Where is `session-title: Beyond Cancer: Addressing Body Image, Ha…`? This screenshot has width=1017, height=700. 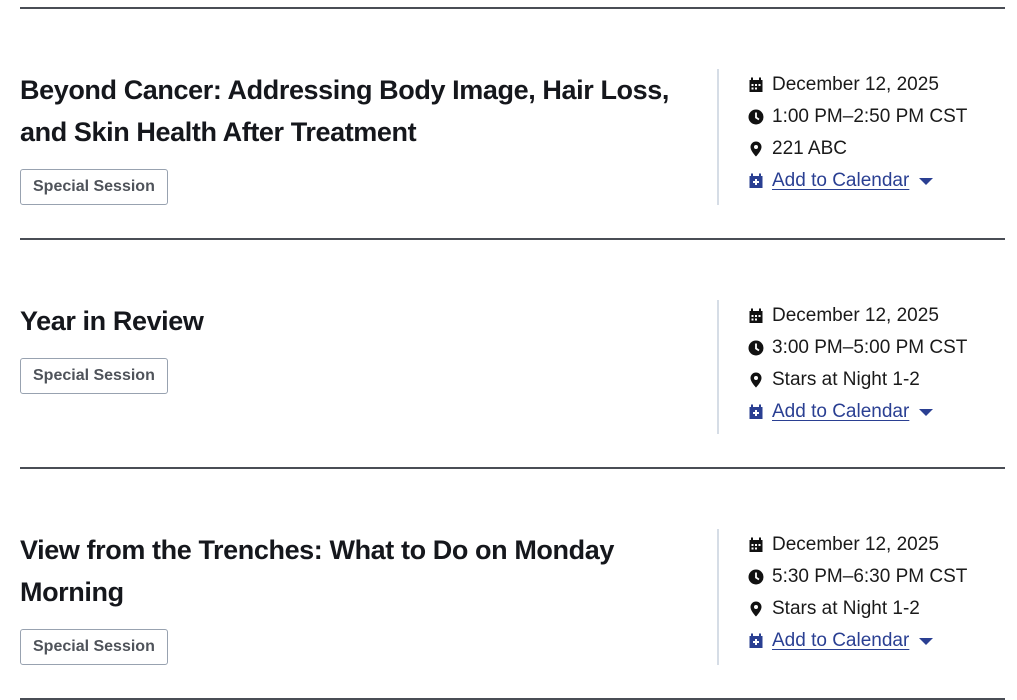 session-title: Beyond Cancer: Addressing Body Image, Ha… is located at coordinates (344, 111).